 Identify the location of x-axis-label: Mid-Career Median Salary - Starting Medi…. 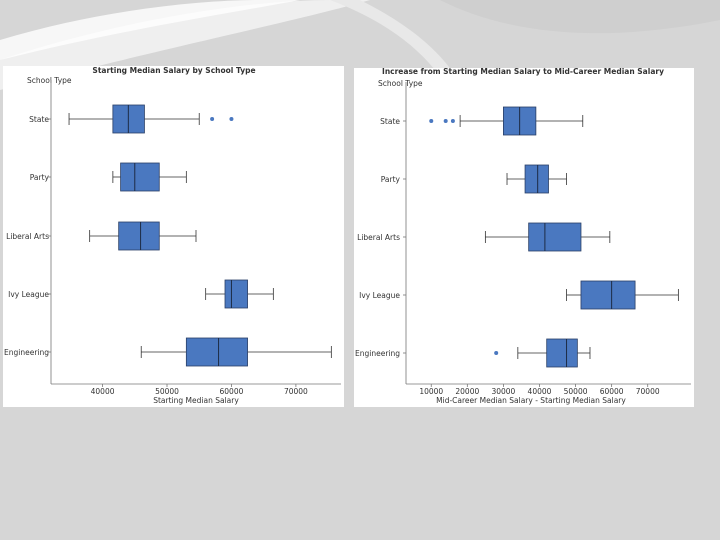
(531, 400).